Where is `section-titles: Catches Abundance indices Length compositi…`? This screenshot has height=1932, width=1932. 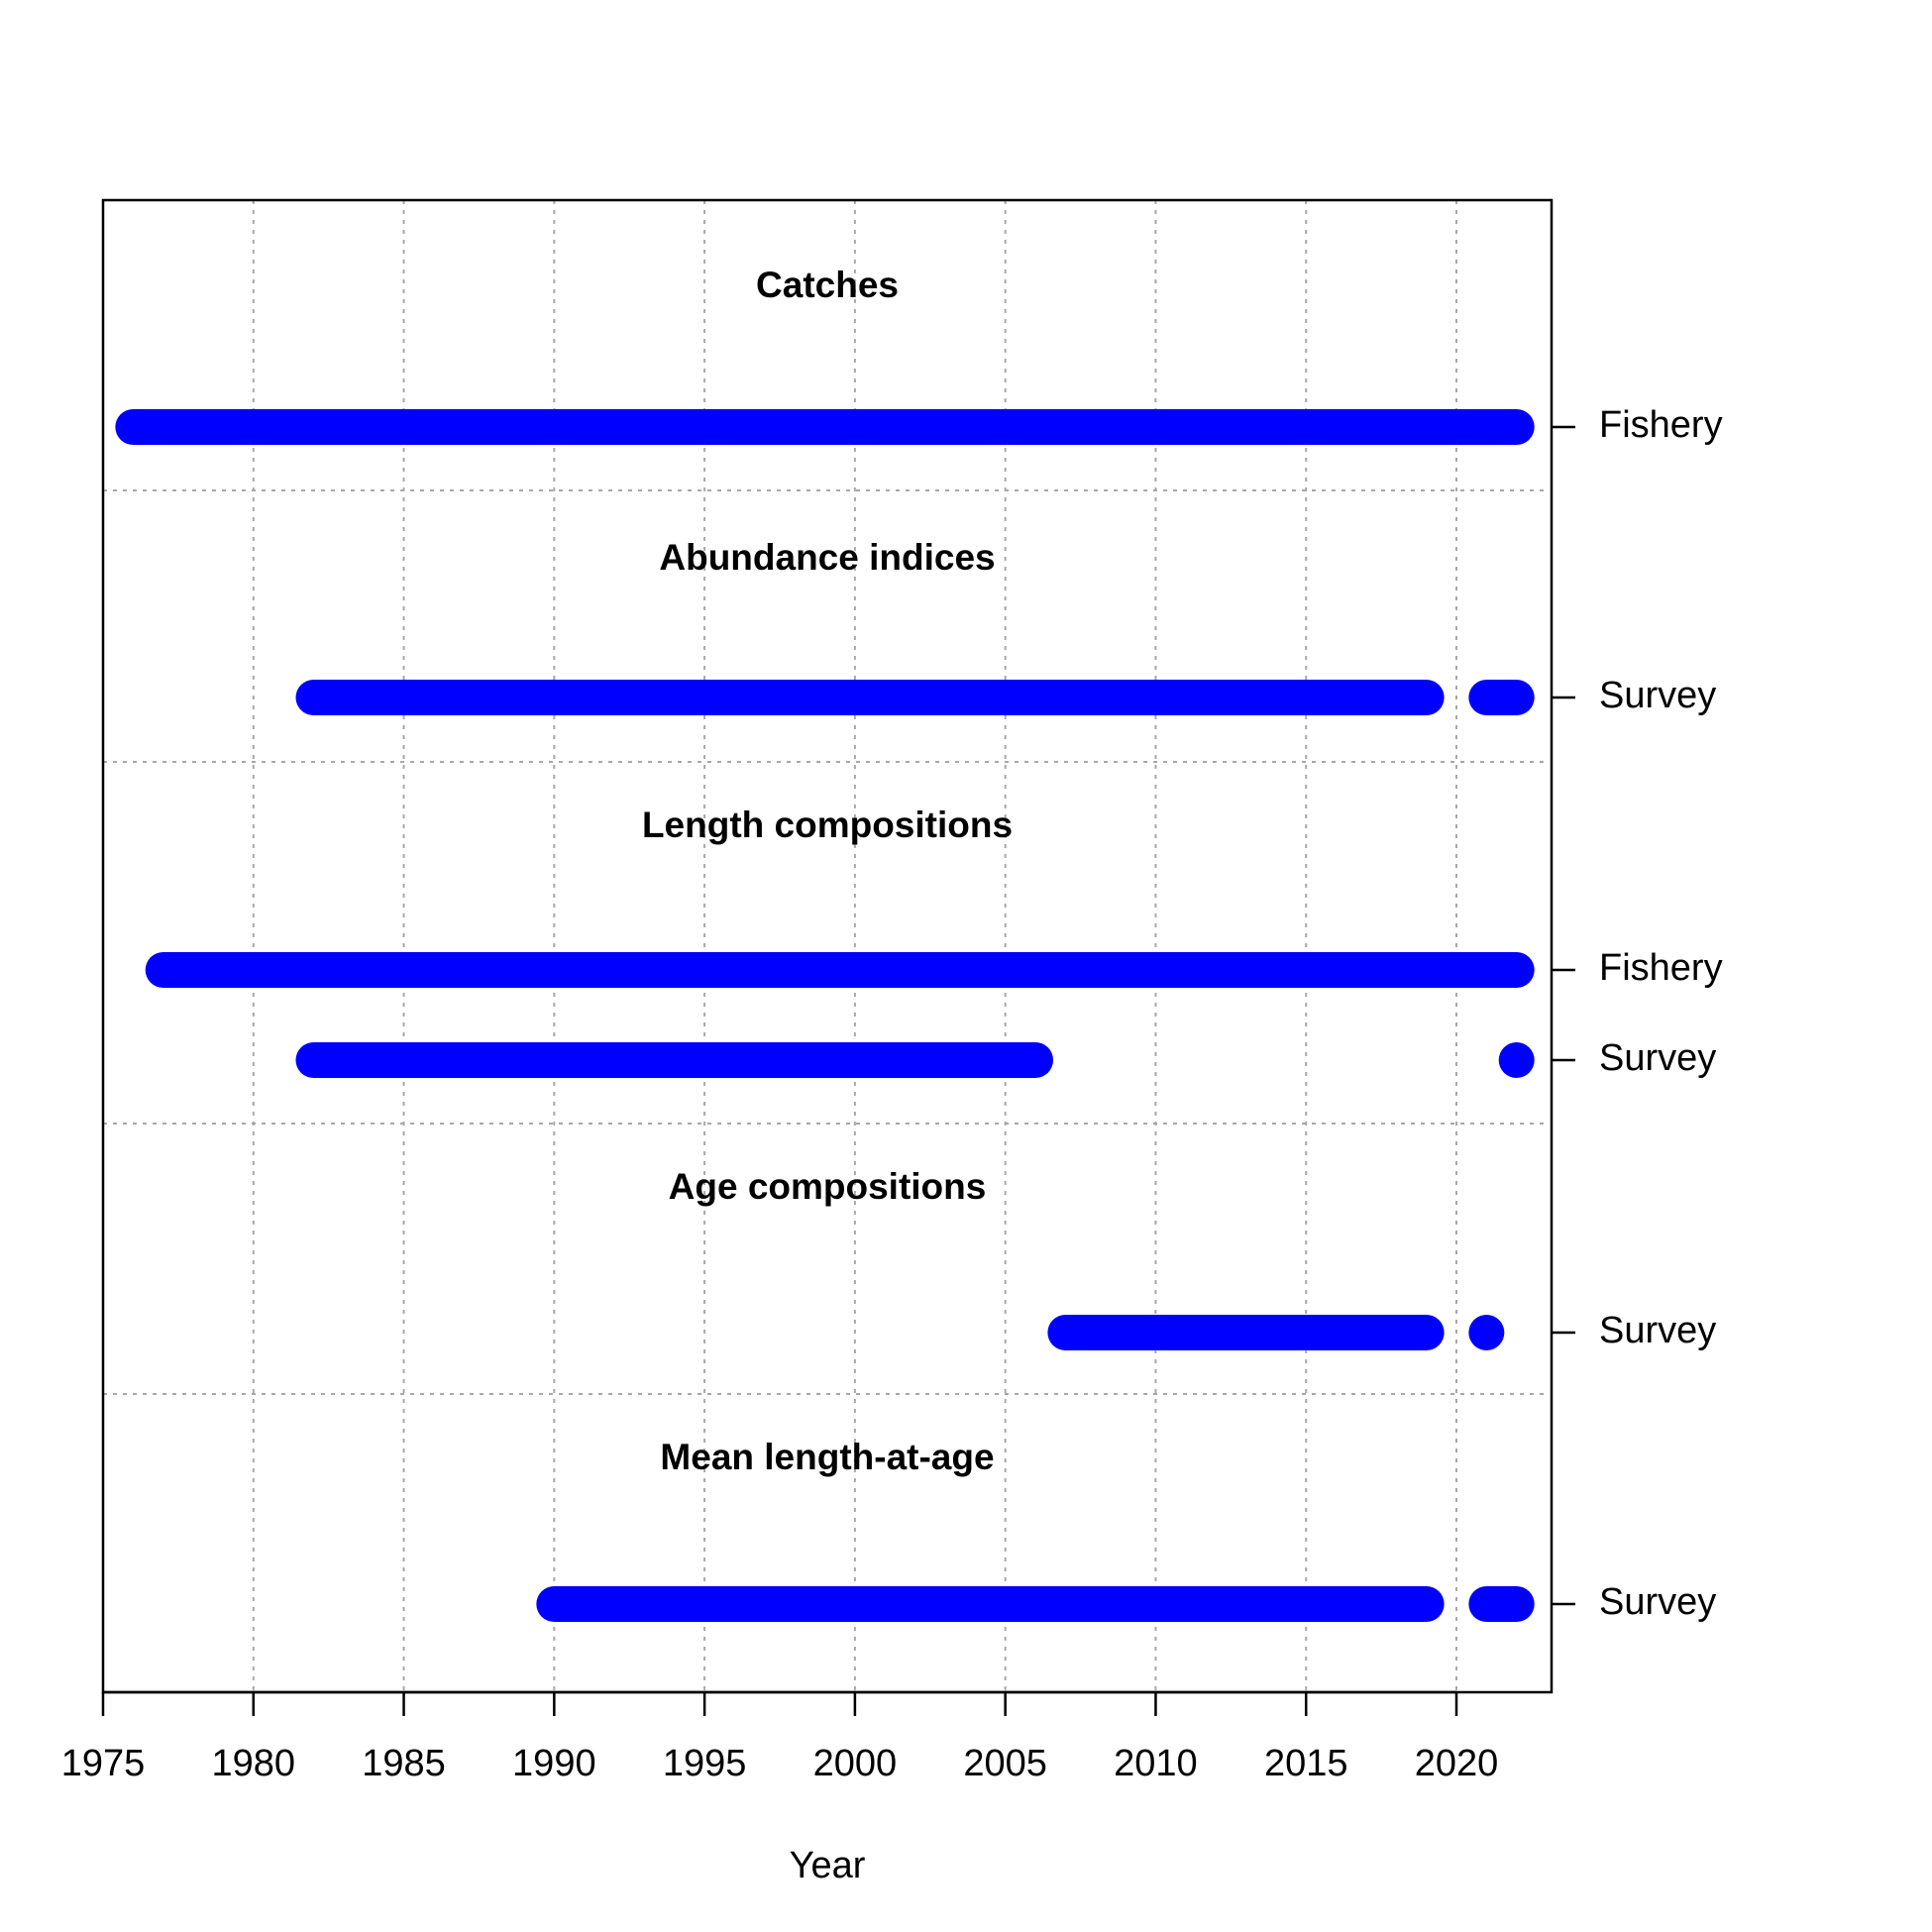 section-titles: Catches Abundance indices Length compositi… is located at coordinates (827, 871).